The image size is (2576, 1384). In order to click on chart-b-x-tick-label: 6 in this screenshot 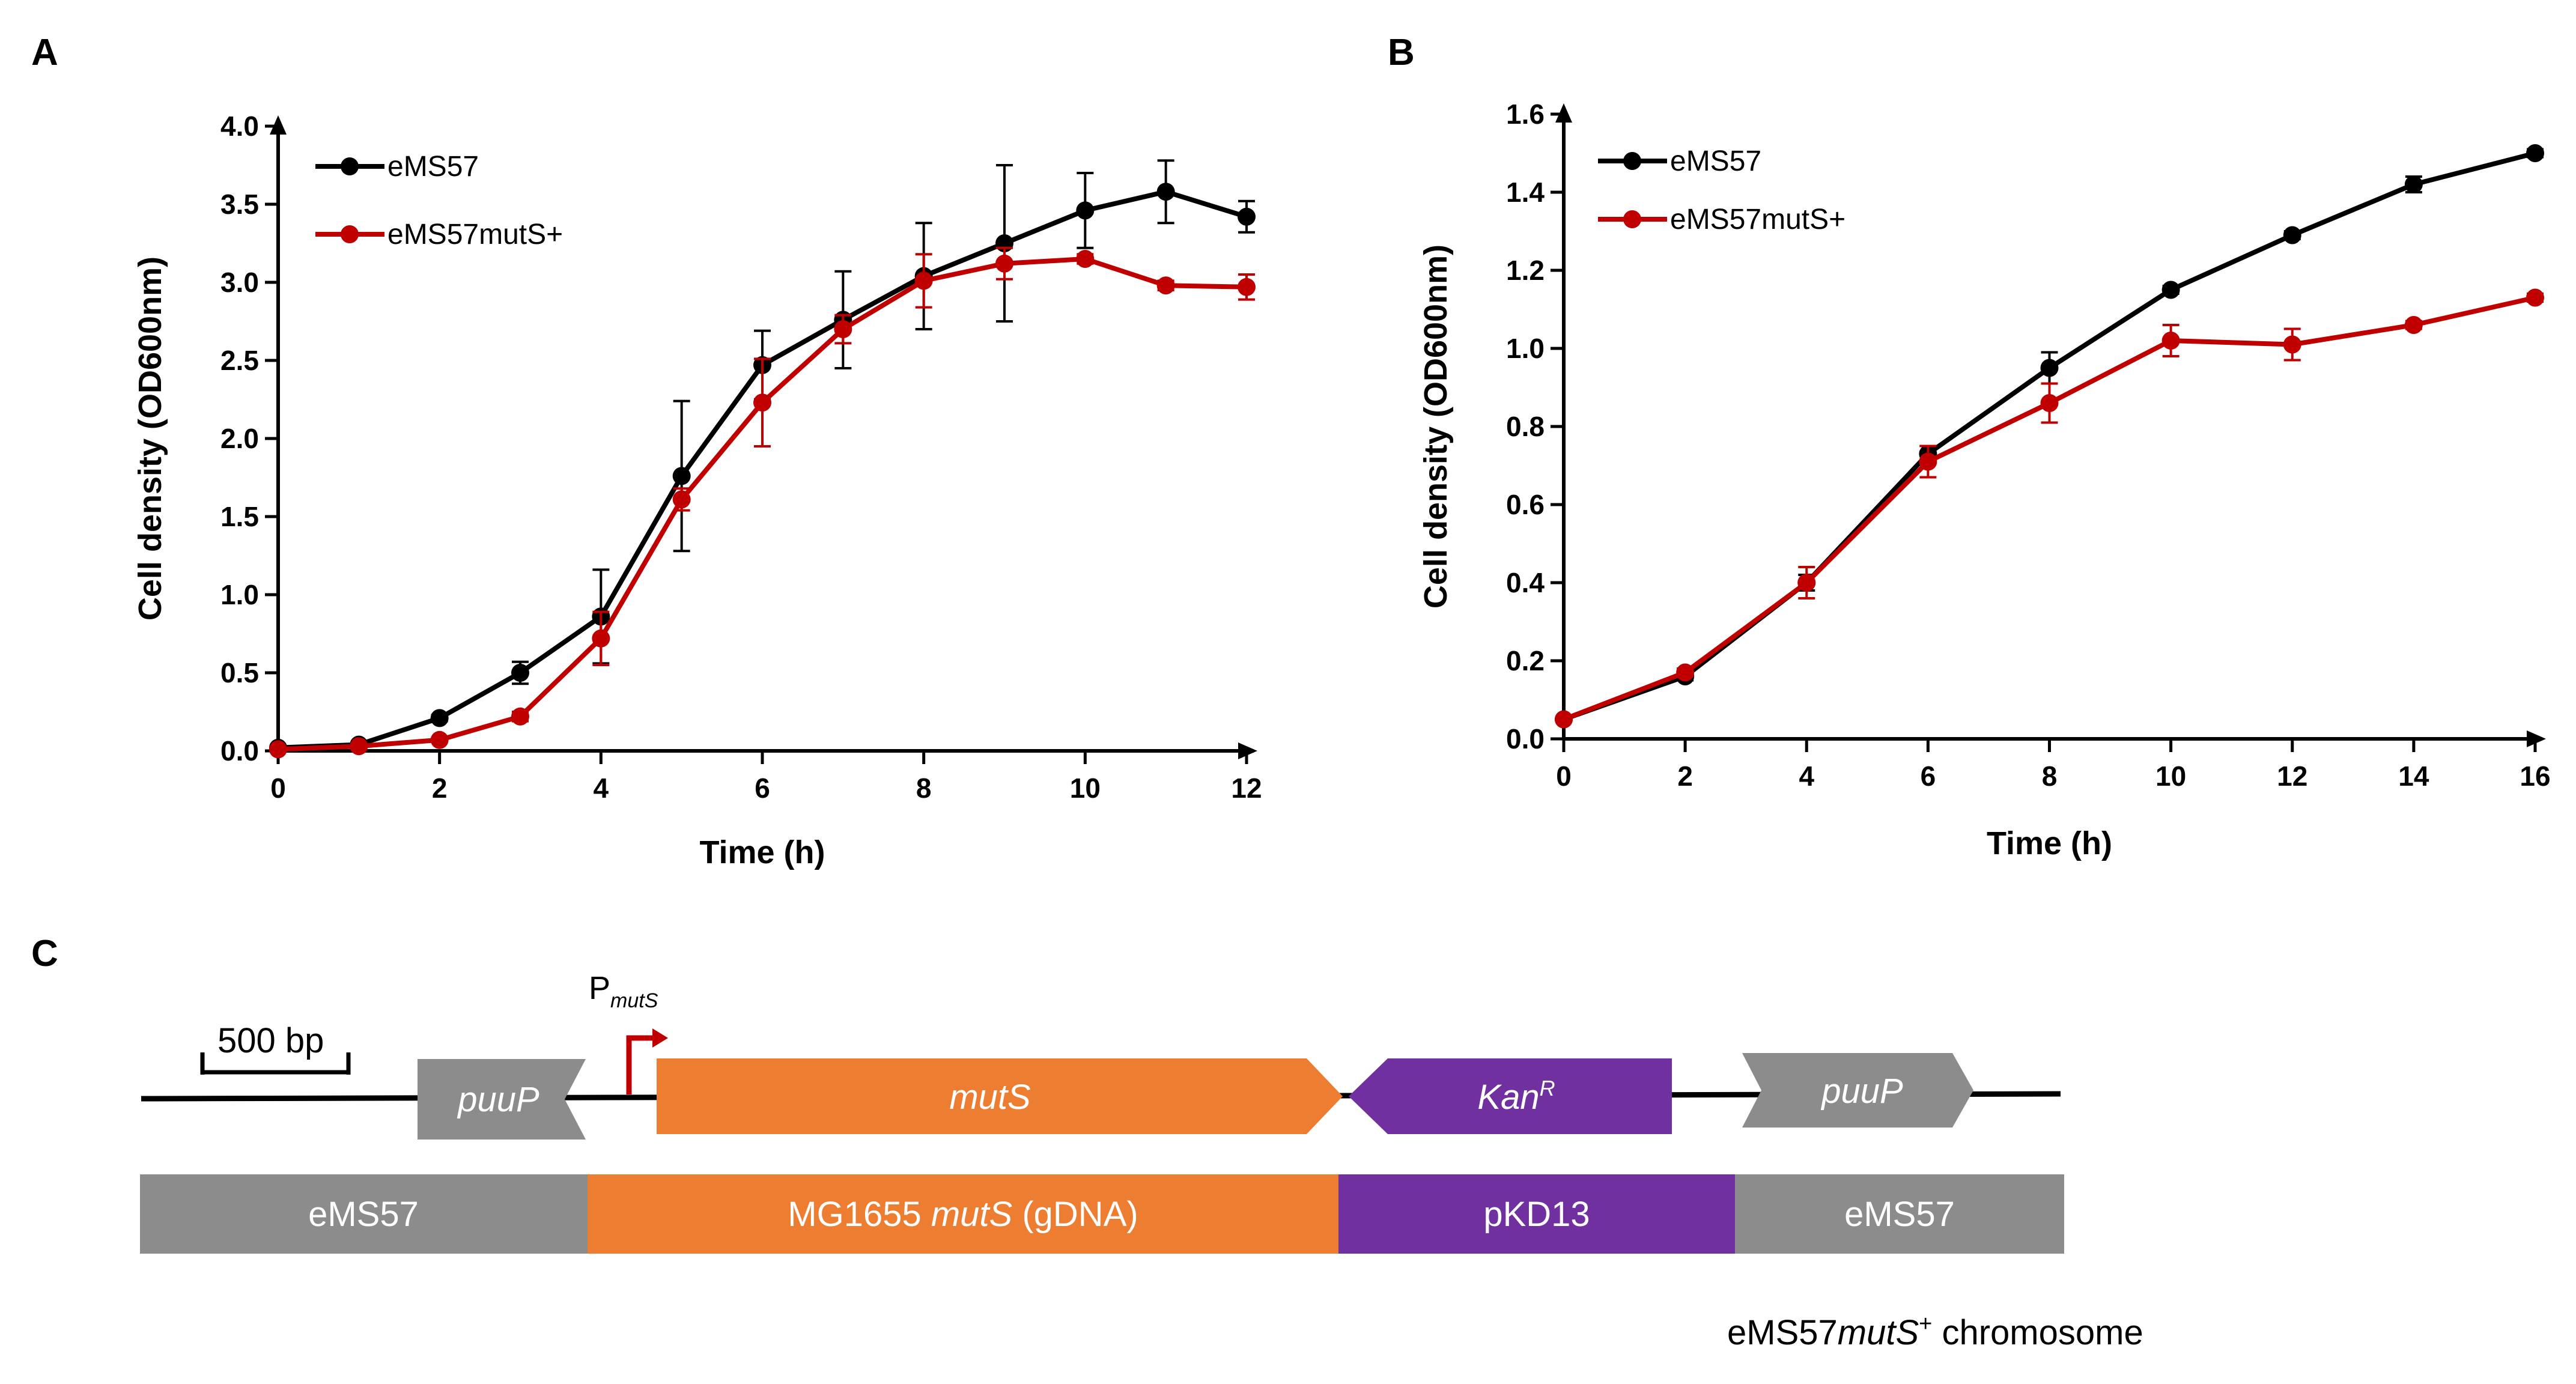, I will do `click(1929, 776)`.